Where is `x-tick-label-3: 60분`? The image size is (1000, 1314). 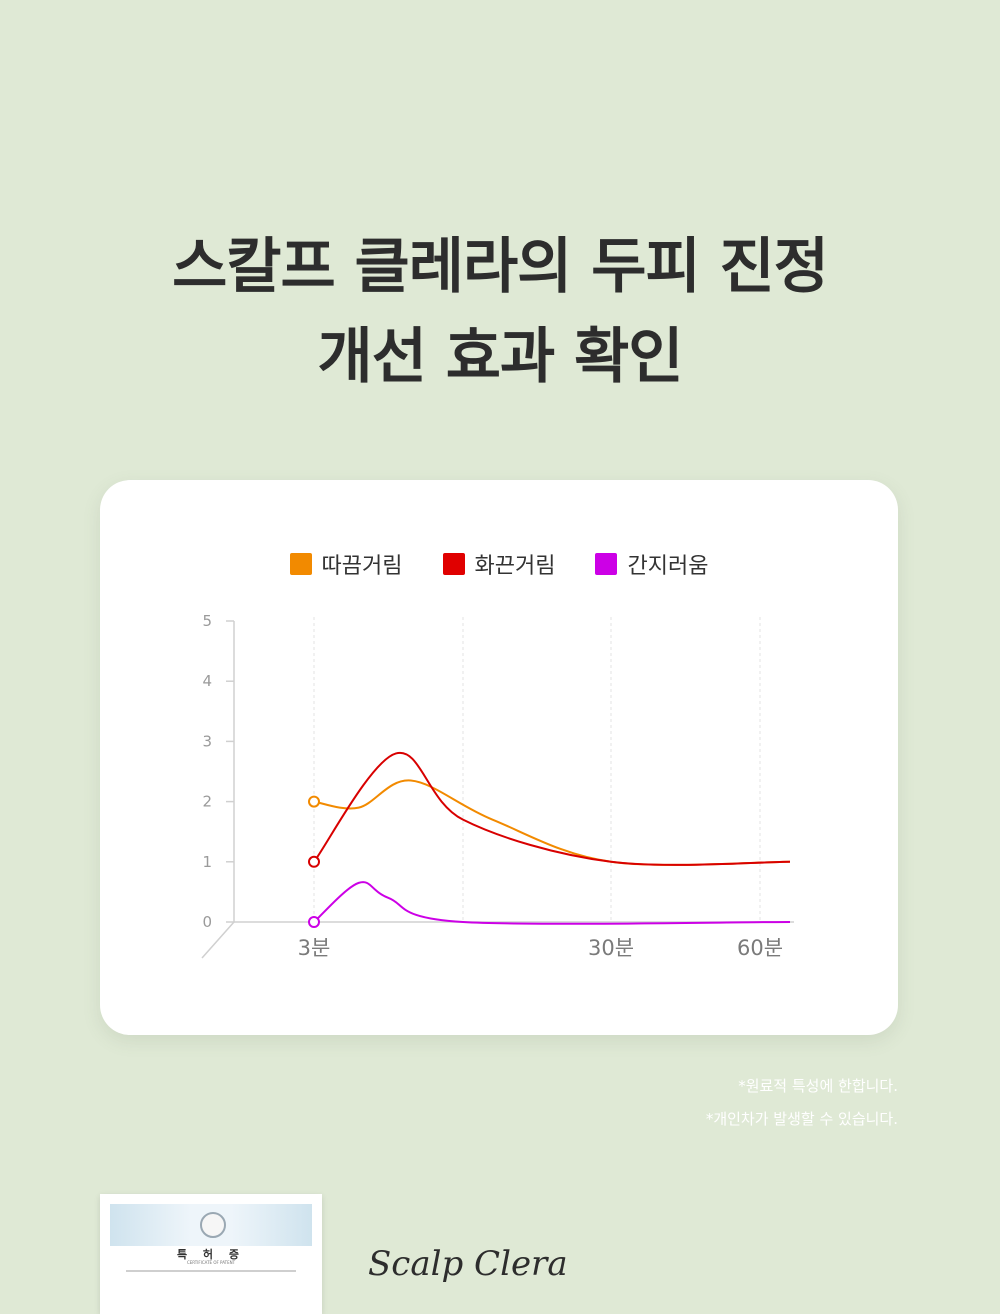 x-tick-label-3: 60분 is located at coordinates (760, 948).